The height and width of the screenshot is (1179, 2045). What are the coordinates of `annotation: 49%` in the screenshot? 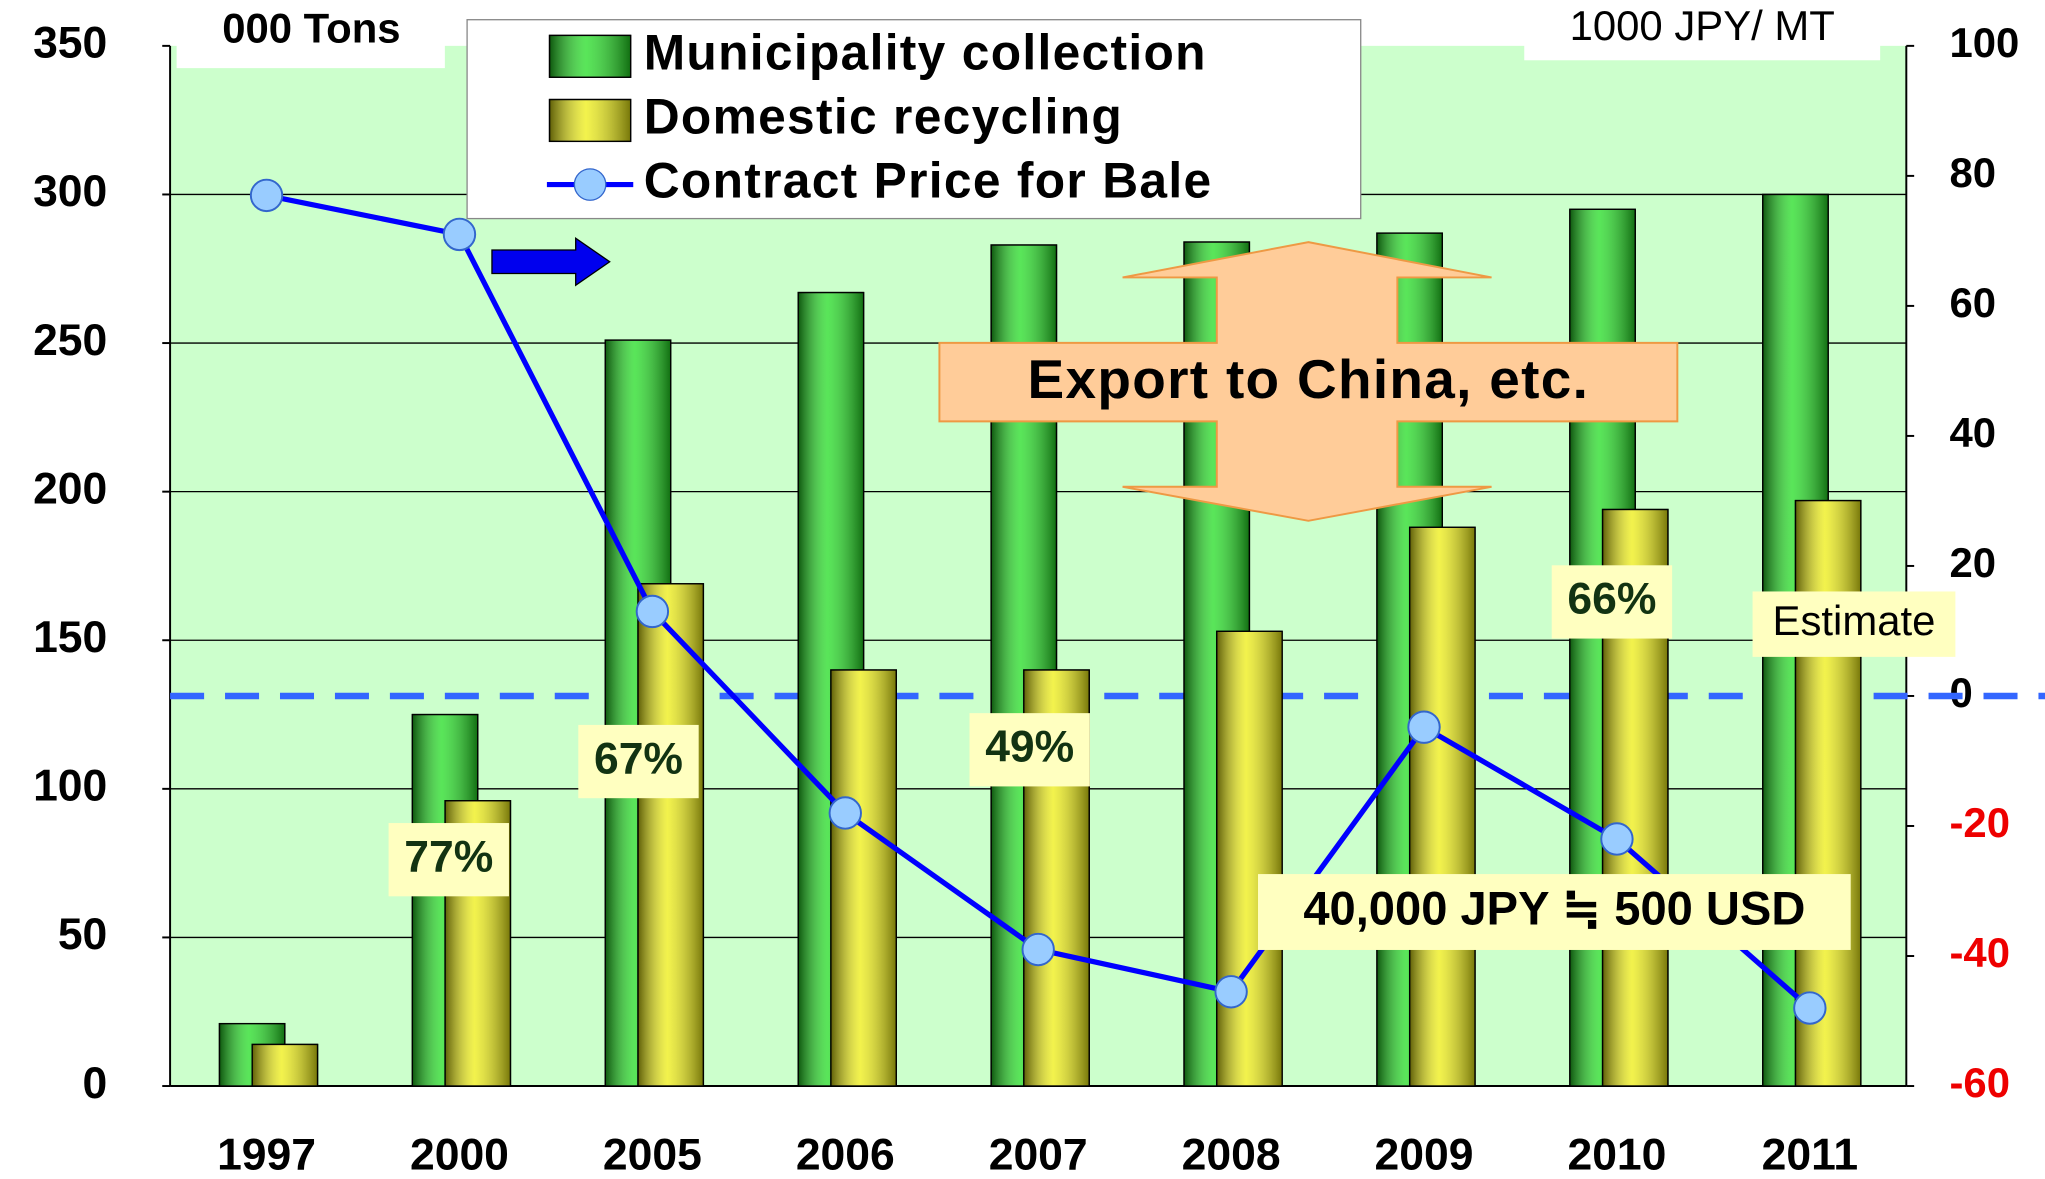 It's located at (1029, 747).